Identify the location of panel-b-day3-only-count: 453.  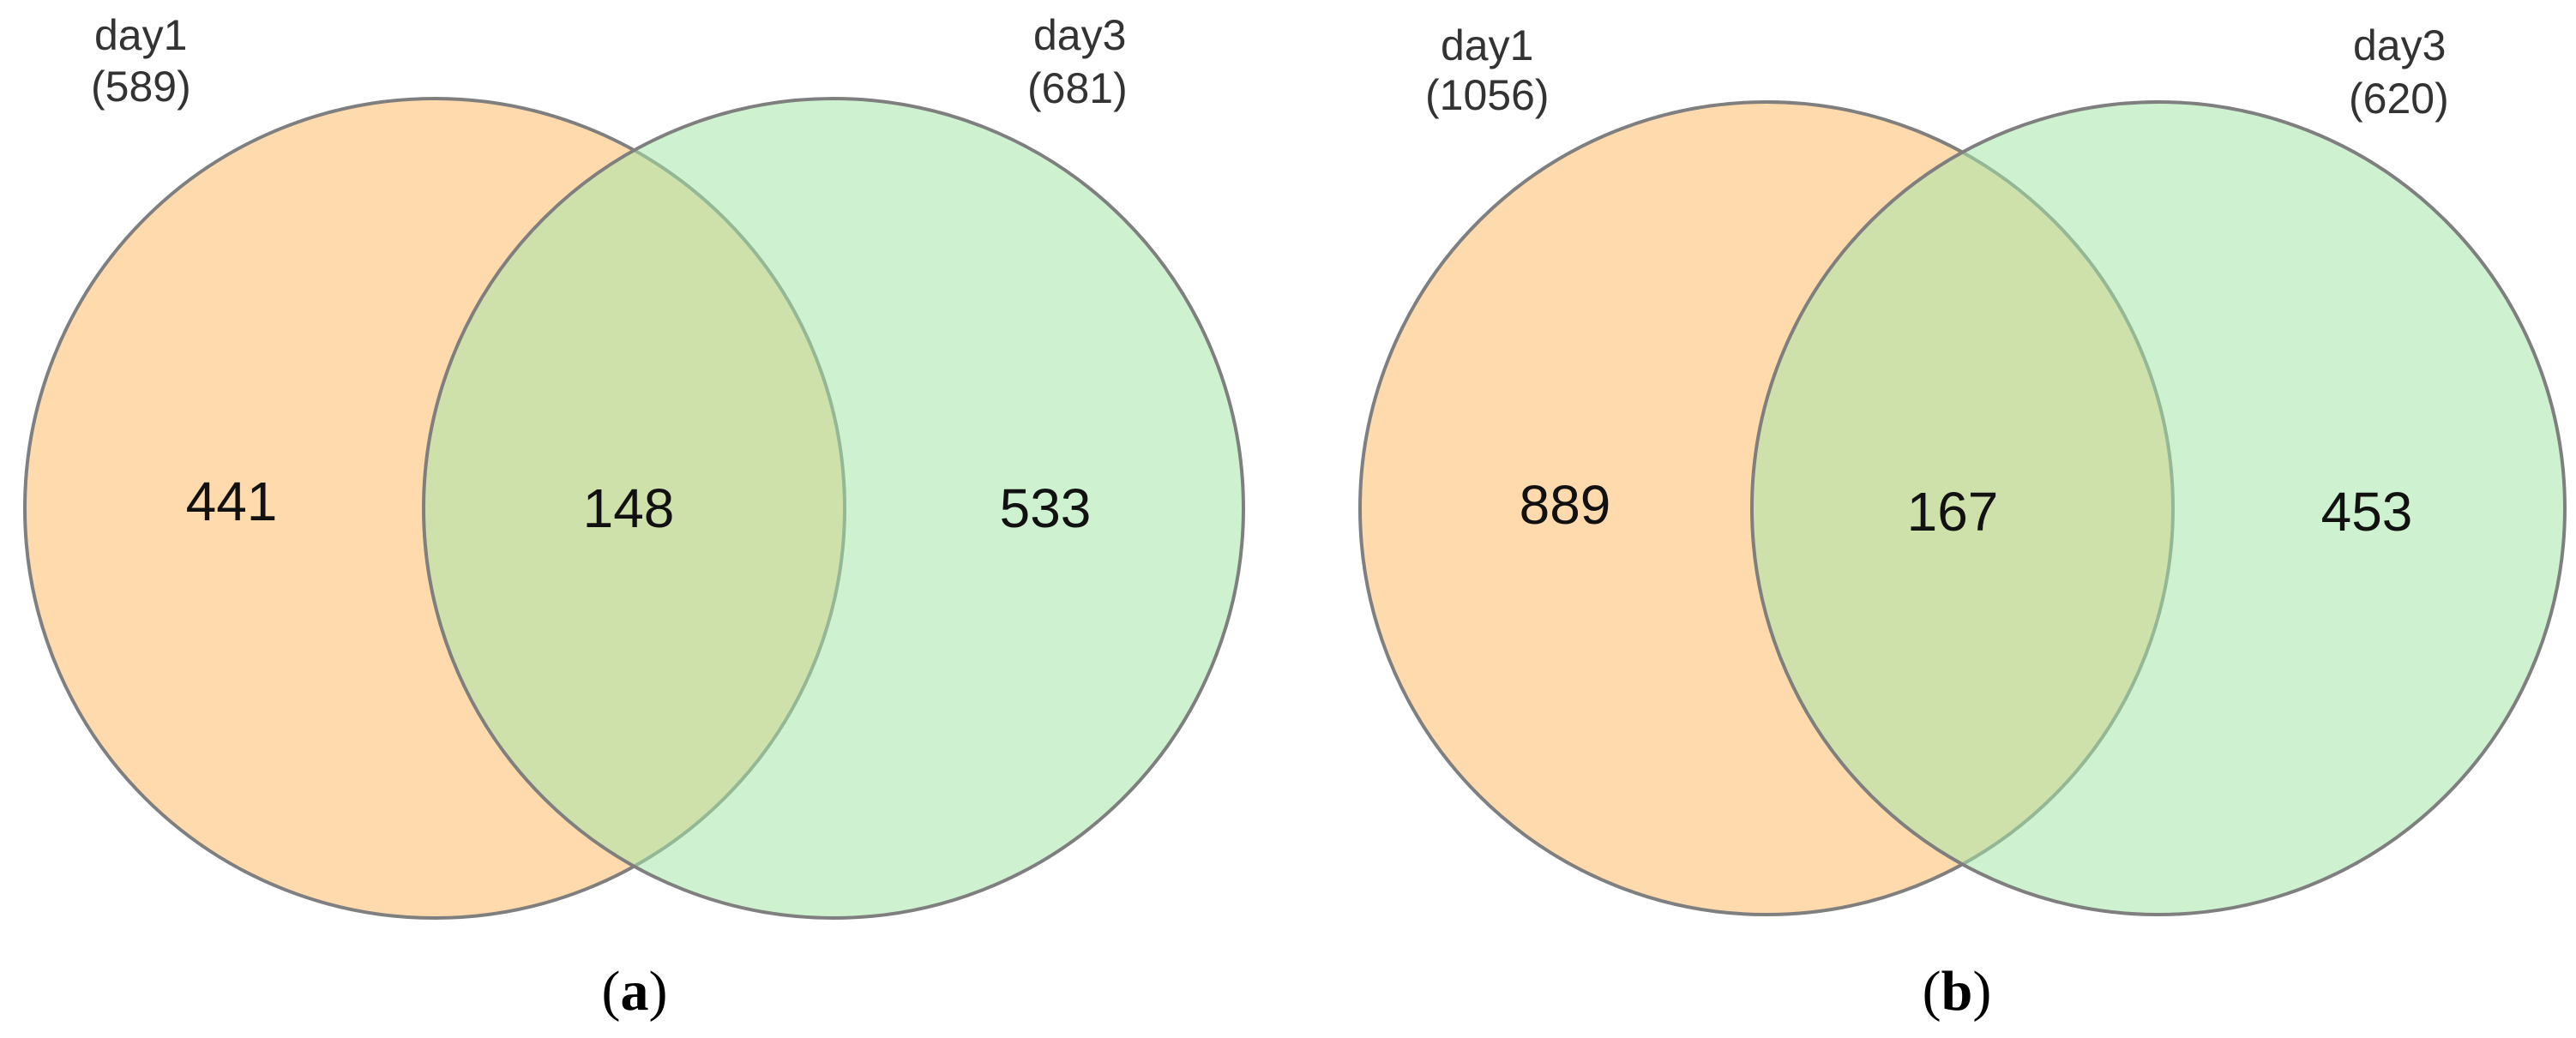
(2367, 512).